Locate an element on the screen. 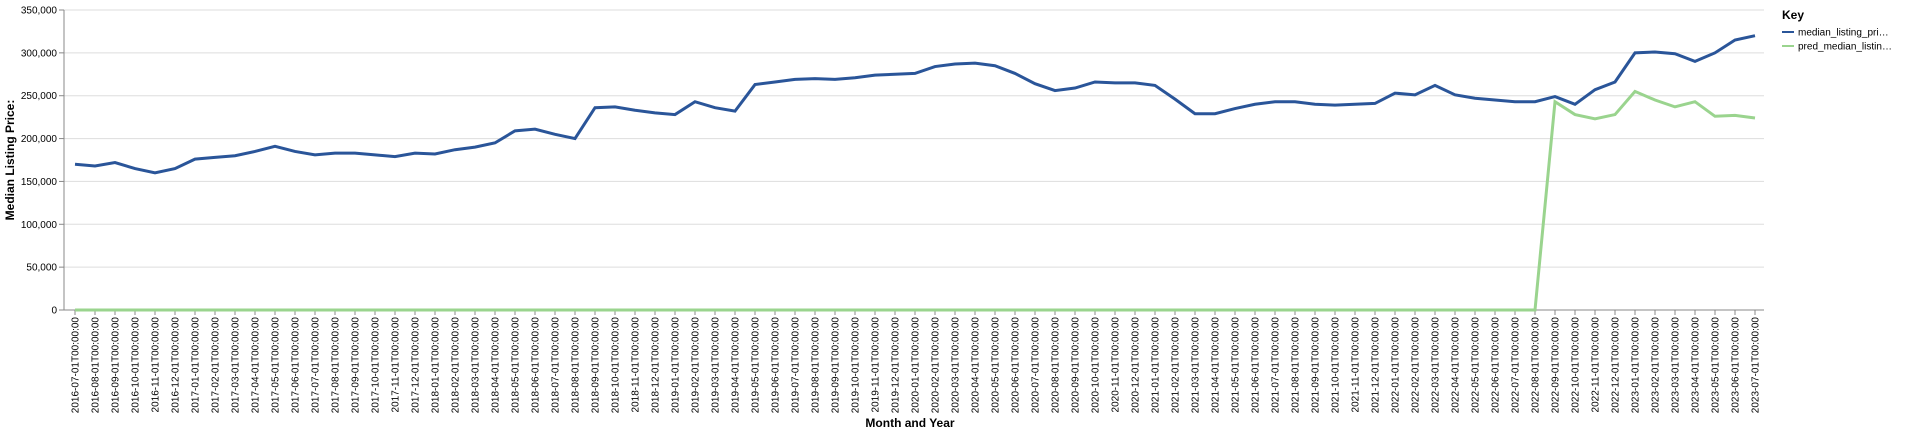 The height and width of the screenshot is (434, 1920). x-tick-label: 2018-08-01T00:00:00 is located at coordinates (576, 365).